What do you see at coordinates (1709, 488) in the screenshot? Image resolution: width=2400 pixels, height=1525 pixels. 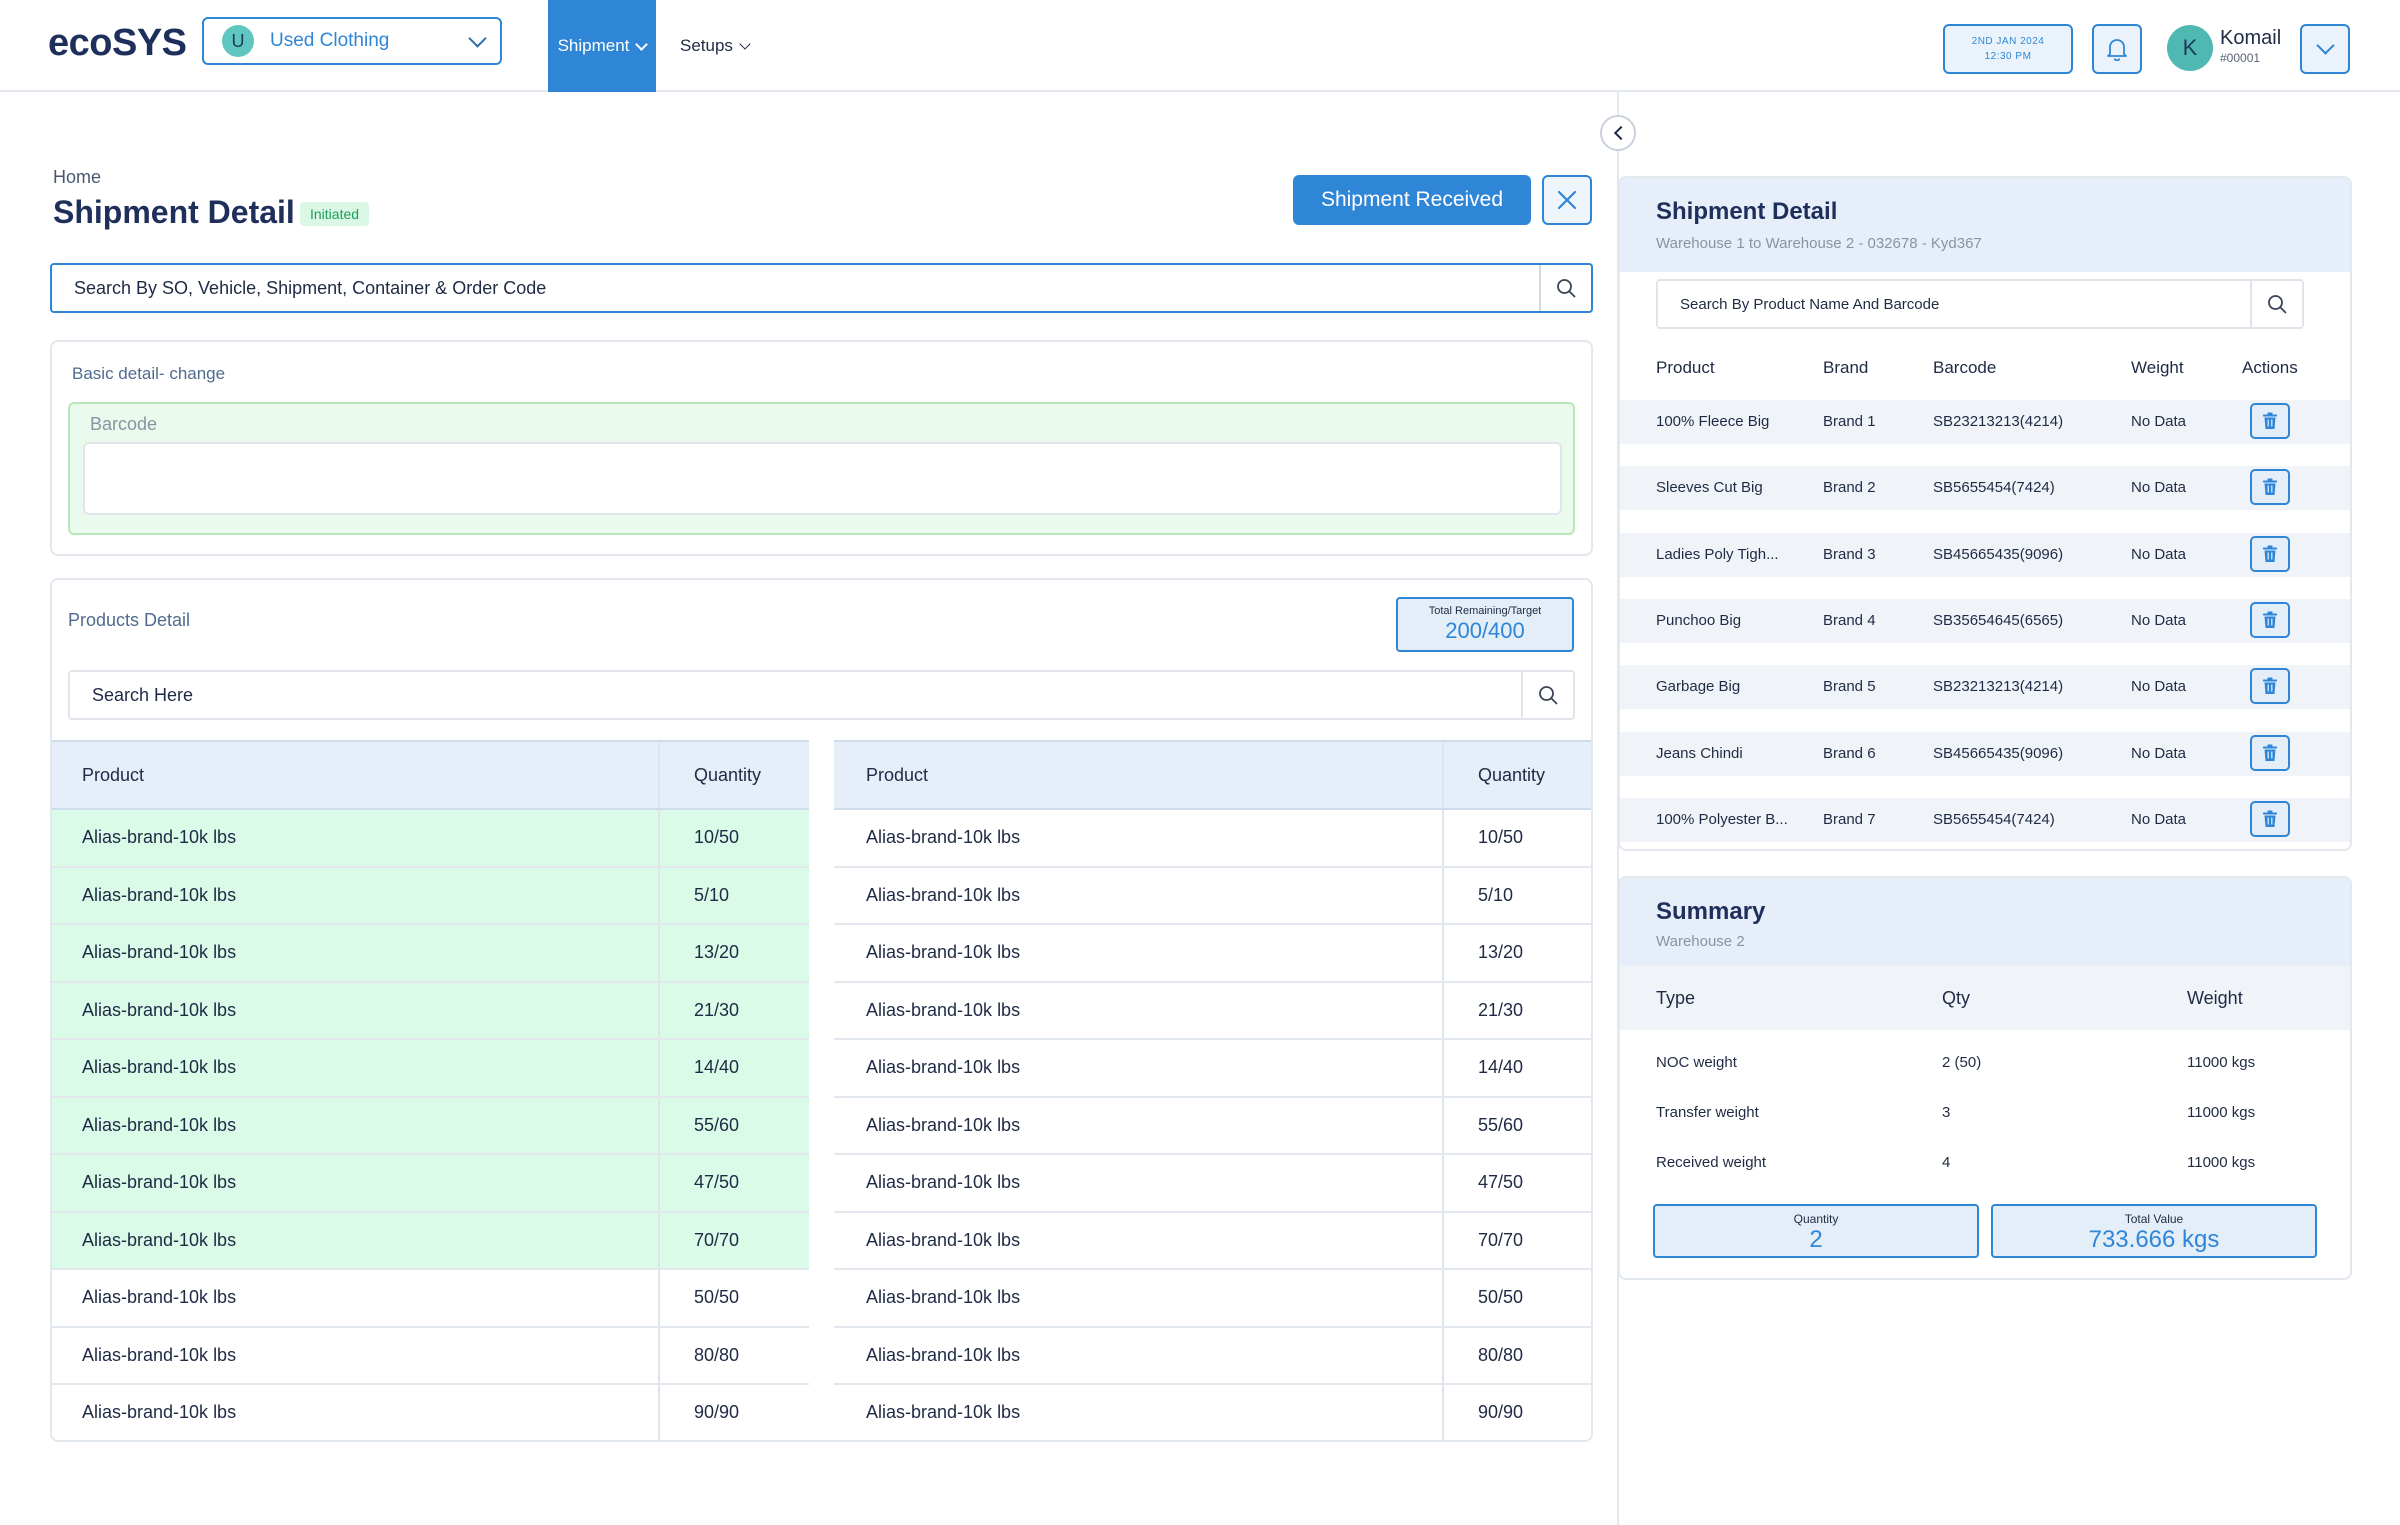 I see `product-cell: Sleeves Cut Big` at bounding box center [1709, 488].